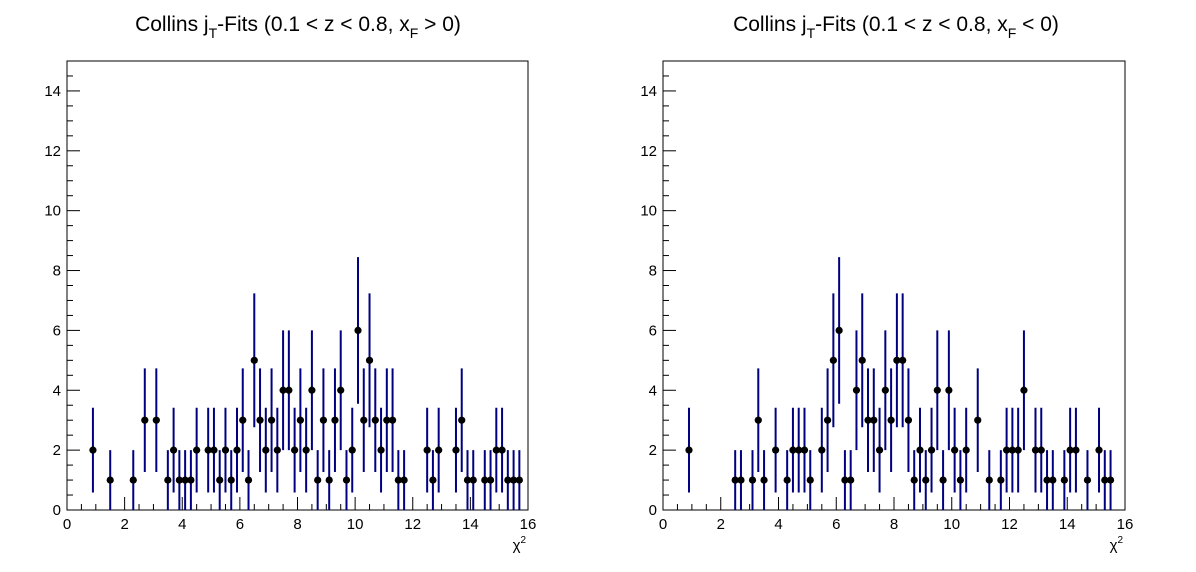  I want to click on y-tick-label: 6, so click(653, 330).